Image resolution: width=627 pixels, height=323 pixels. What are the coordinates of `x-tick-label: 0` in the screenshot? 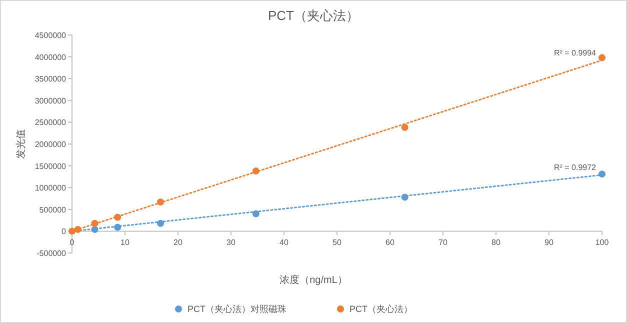 It's located at (72, 243).